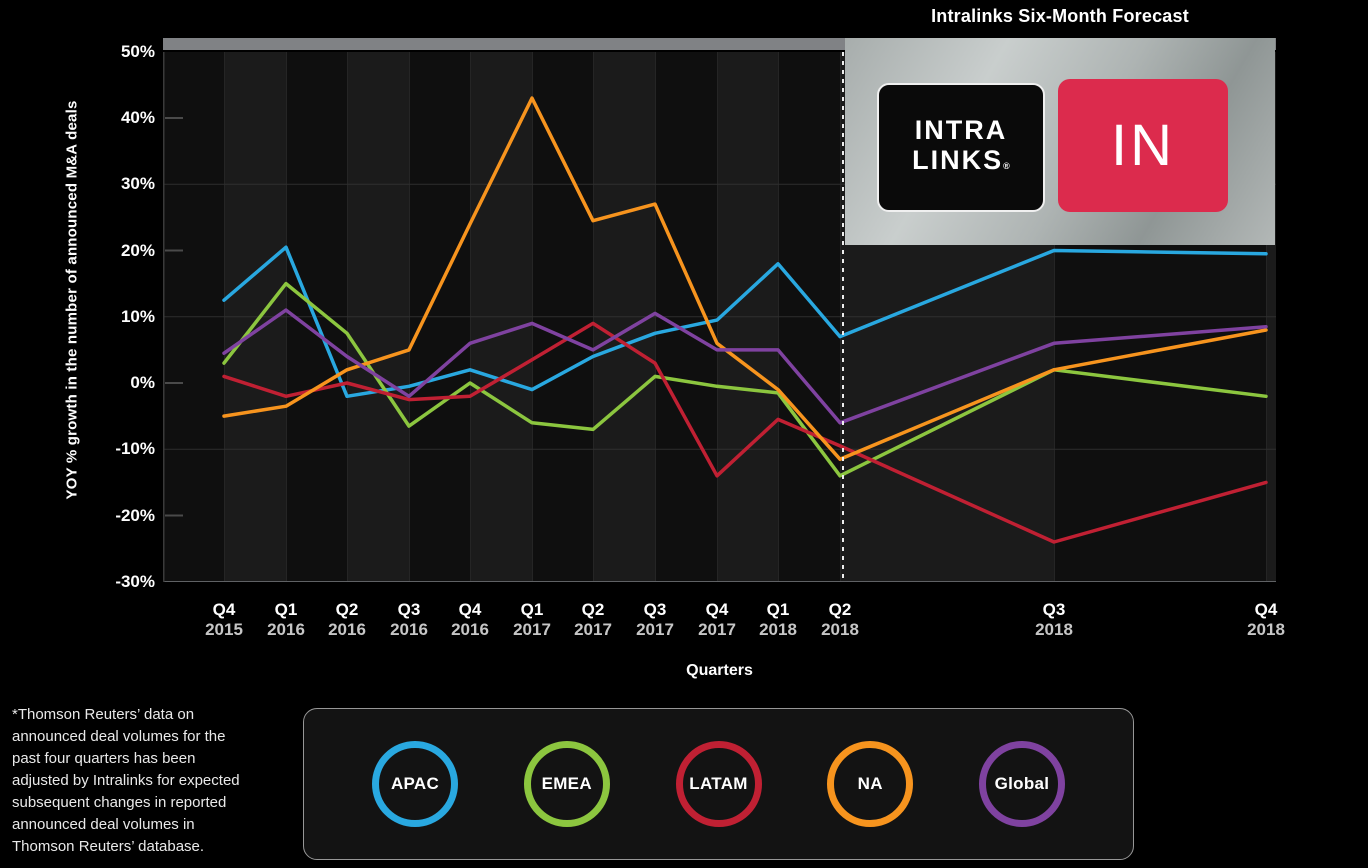 This screenshot has width=1368, height=868. I want to click on legend-label: LATAM, so click(718, 783).